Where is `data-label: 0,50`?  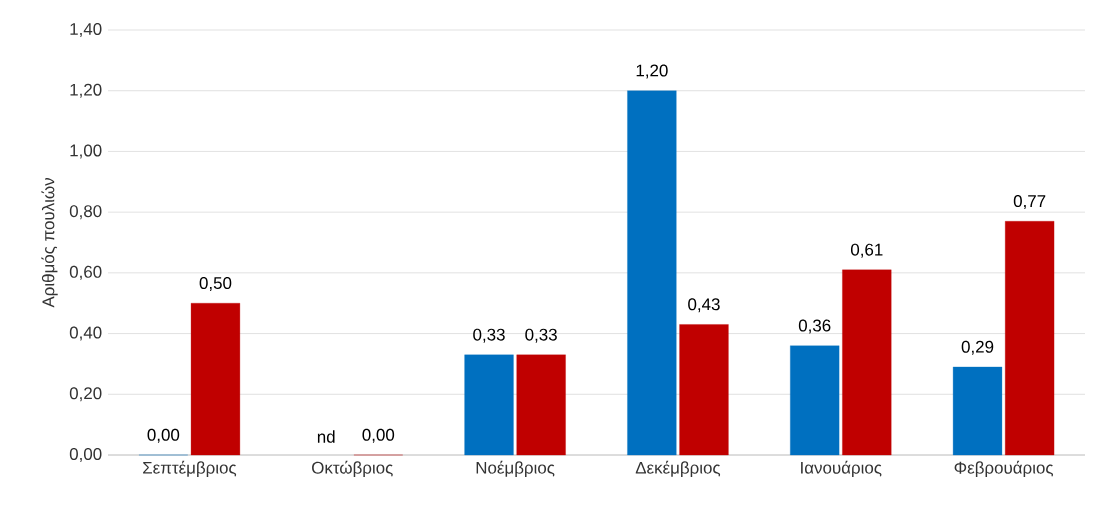 data-label: 0,50 is located at coordinates (215, 284).